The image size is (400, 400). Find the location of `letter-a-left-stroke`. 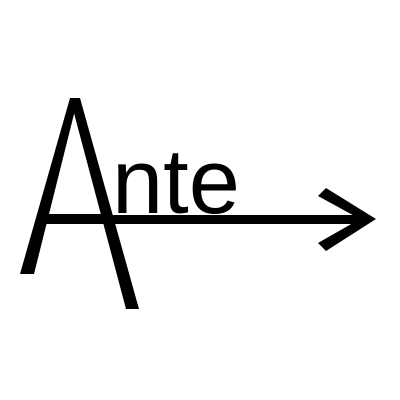

letter-a-left-stroke is located at coordinates (49, 186).